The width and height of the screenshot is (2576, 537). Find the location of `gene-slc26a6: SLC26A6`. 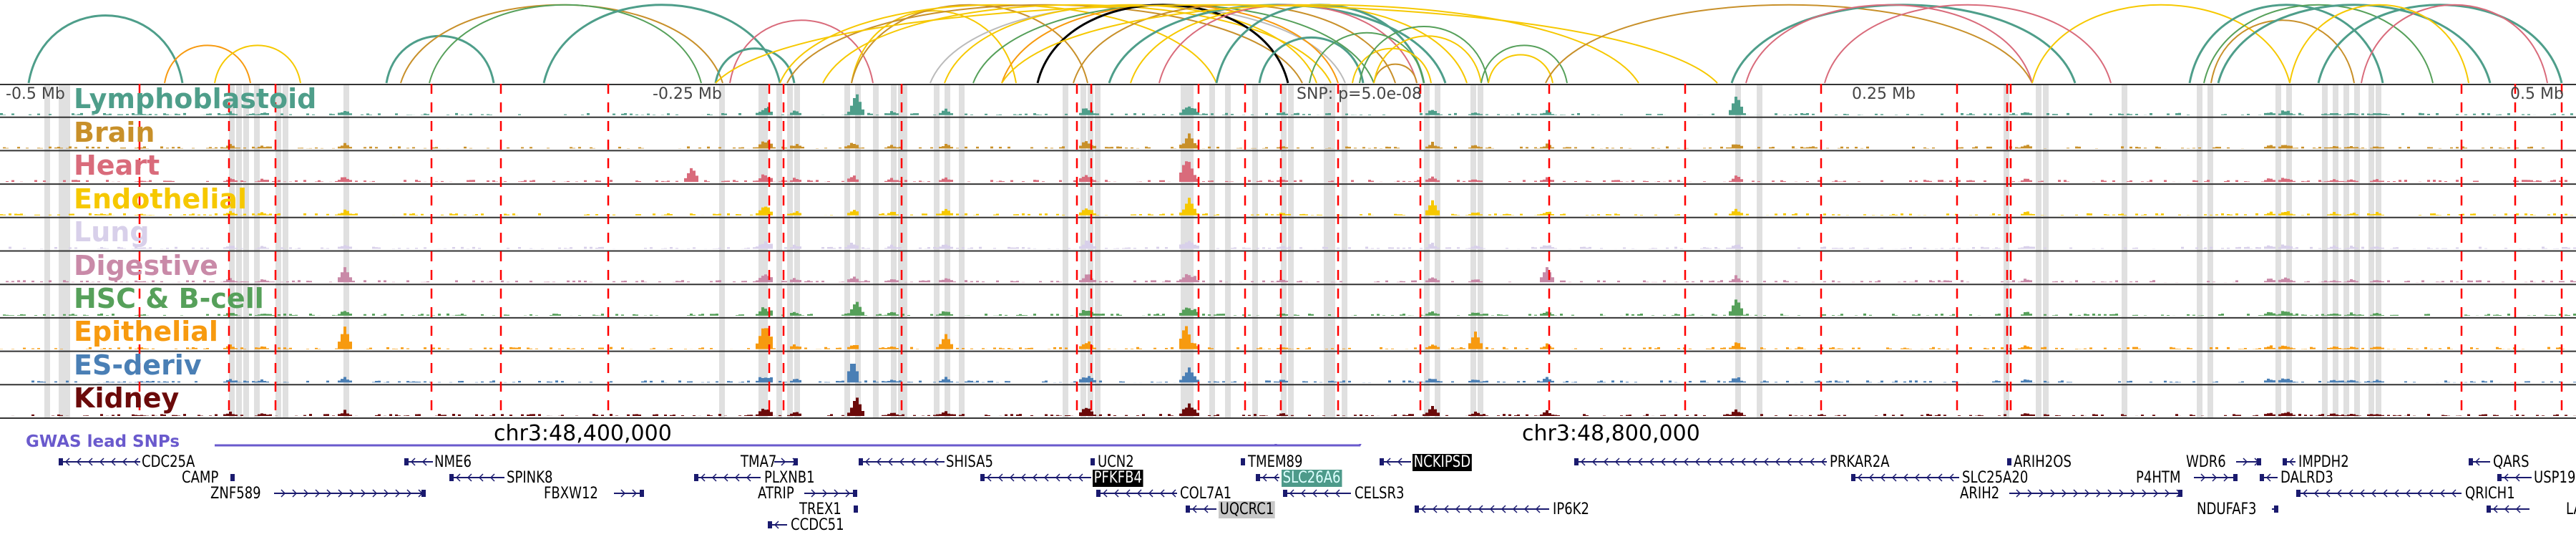

gene-slc26a6: SLC26A6 is located at coordinates (1312, 478).